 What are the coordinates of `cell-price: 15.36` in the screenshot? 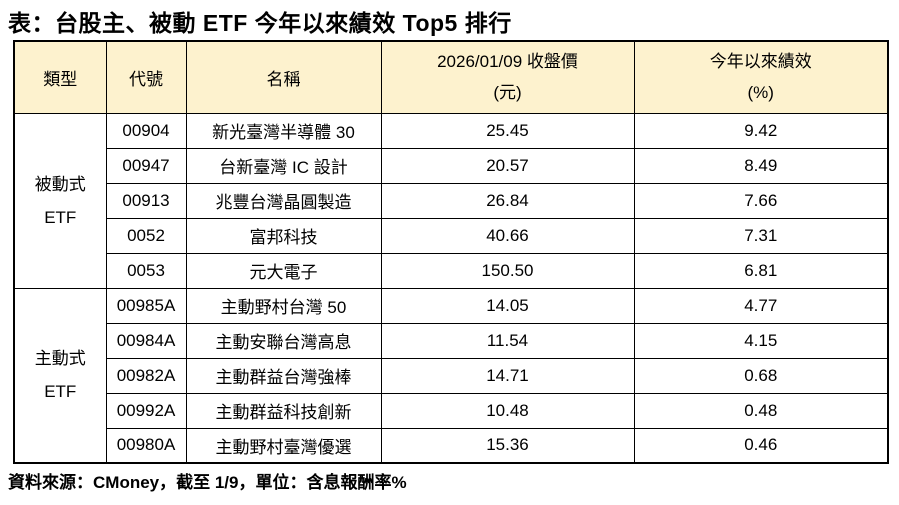 It's located at (507, 445).